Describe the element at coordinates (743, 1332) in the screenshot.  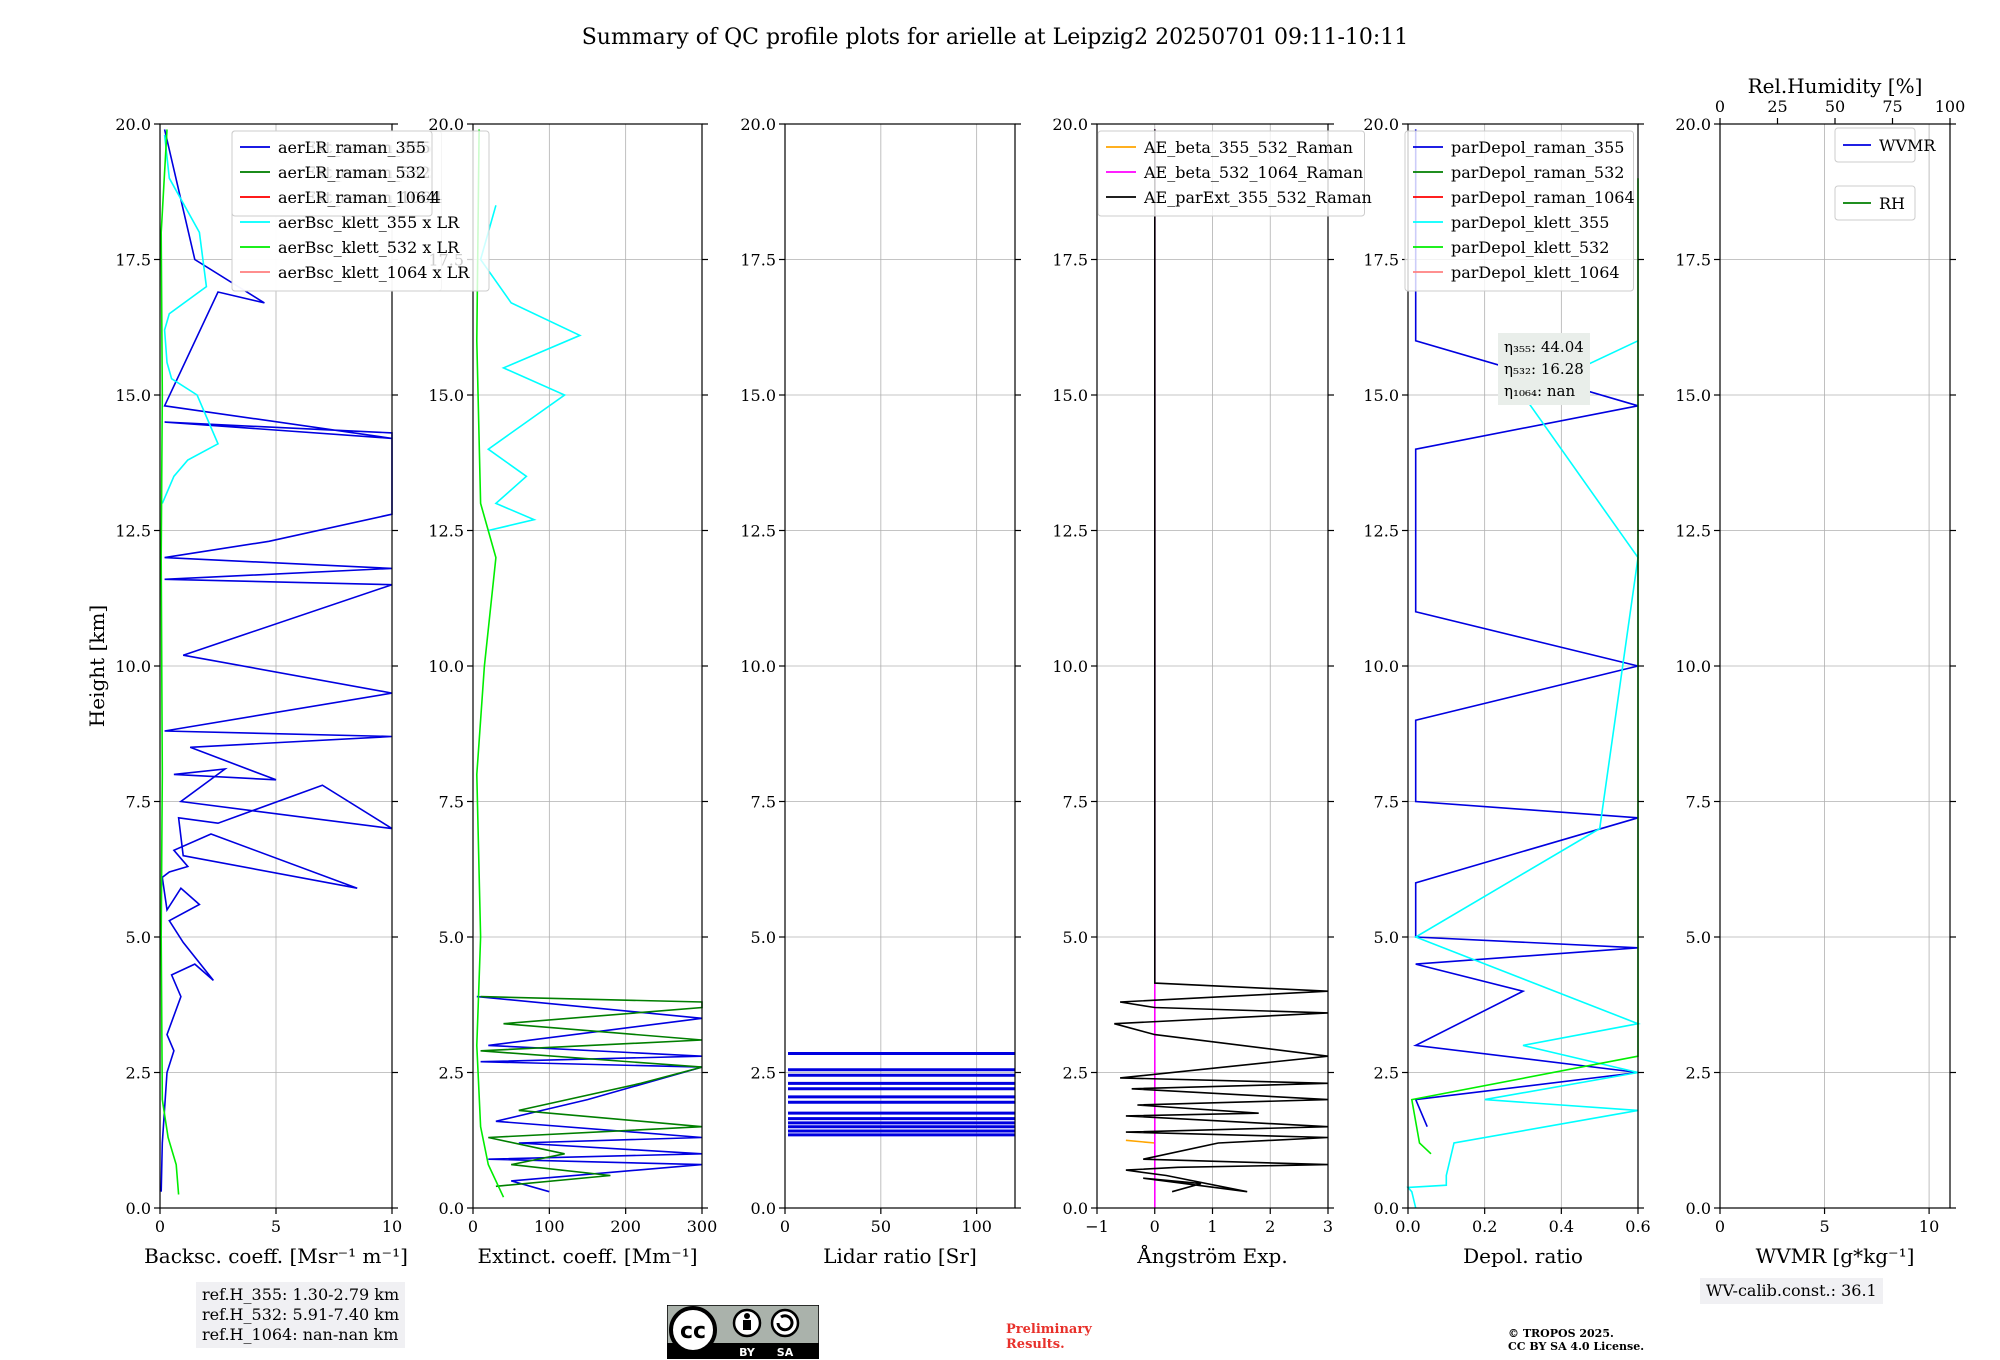
I see `cc-by-sa-logo: cc BY SA` at that location.